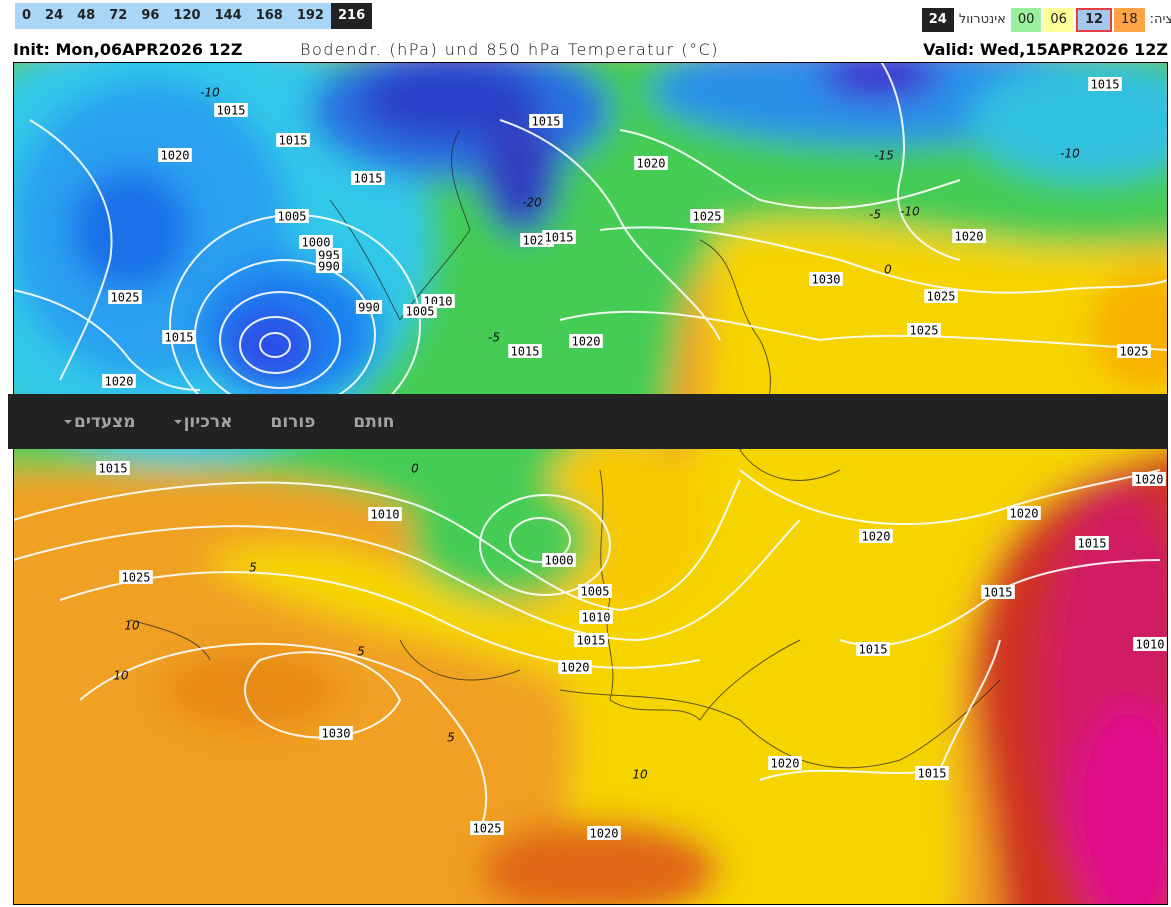 The height and width of the screenshot is (907, 1171). What do you see at coordinates (316, 243) in the screenshot?
I see `isobar-label: 1000` at bounding box center [316, 243].